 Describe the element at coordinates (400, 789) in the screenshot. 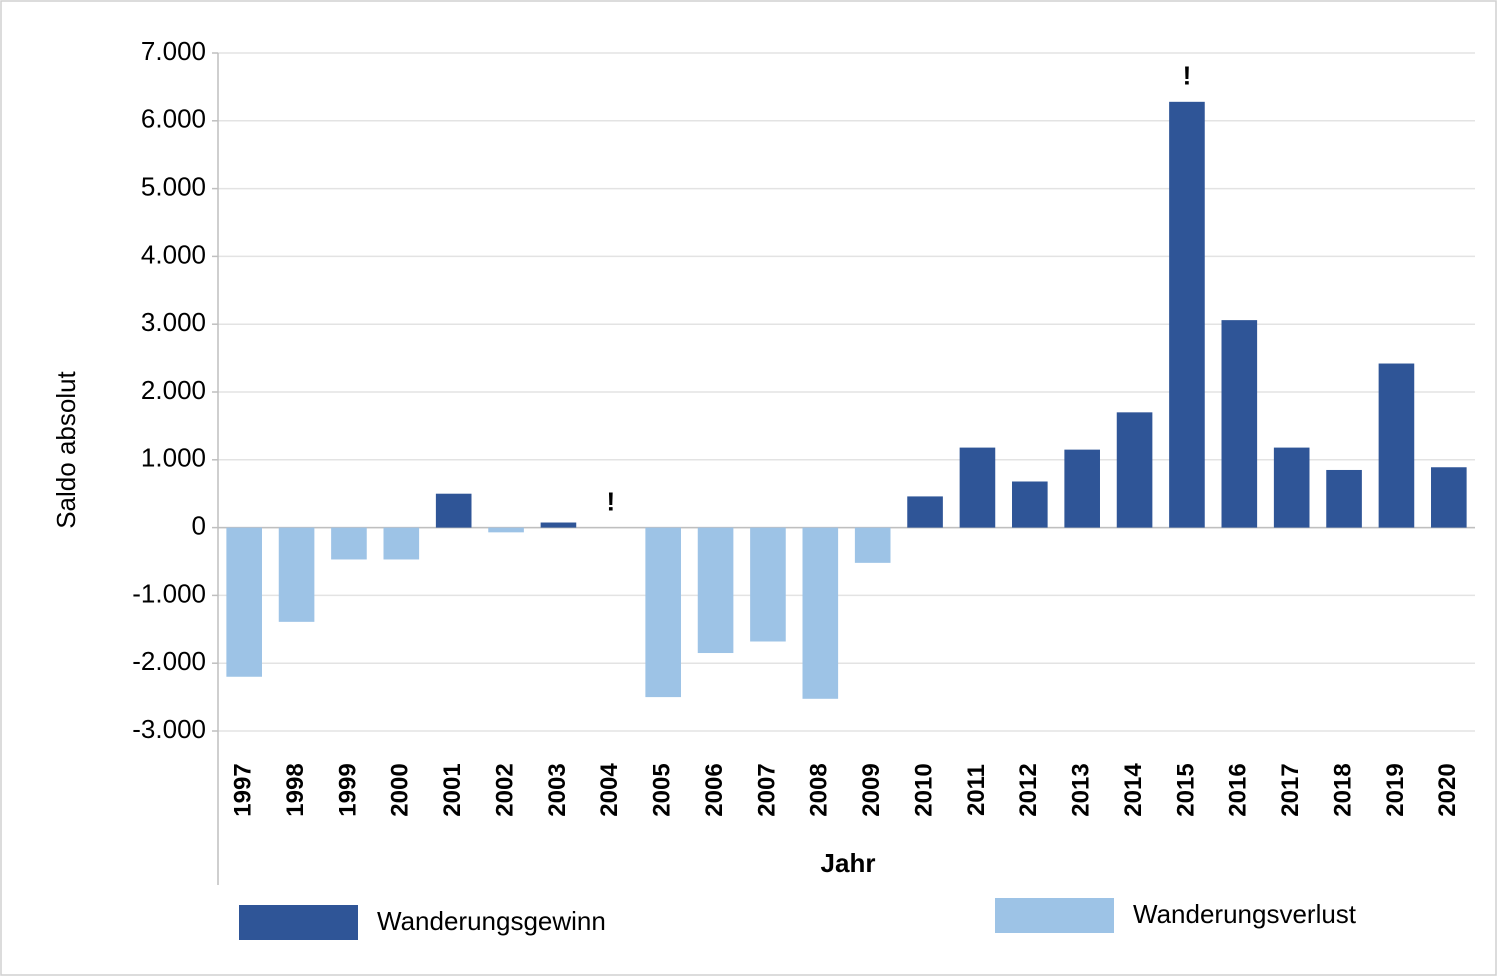

I see `x-tick-label: 2000` at that location.